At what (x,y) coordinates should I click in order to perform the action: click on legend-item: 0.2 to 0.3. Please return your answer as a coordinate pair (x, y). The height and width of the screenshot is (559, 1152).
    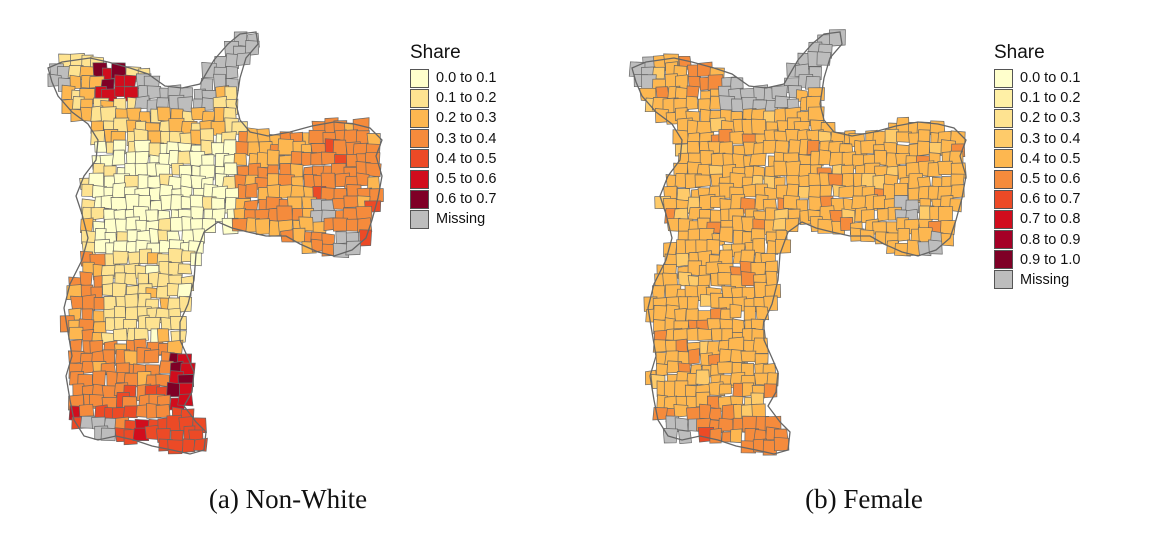
    Looking at the image, I should click on (453, 118).